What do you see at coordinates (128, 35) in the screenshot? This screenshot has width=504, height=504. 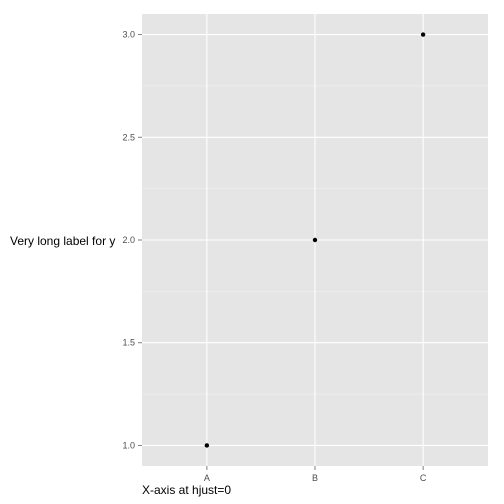 I see `y-tick-label: 3.0` at bounding box center [128, 35].